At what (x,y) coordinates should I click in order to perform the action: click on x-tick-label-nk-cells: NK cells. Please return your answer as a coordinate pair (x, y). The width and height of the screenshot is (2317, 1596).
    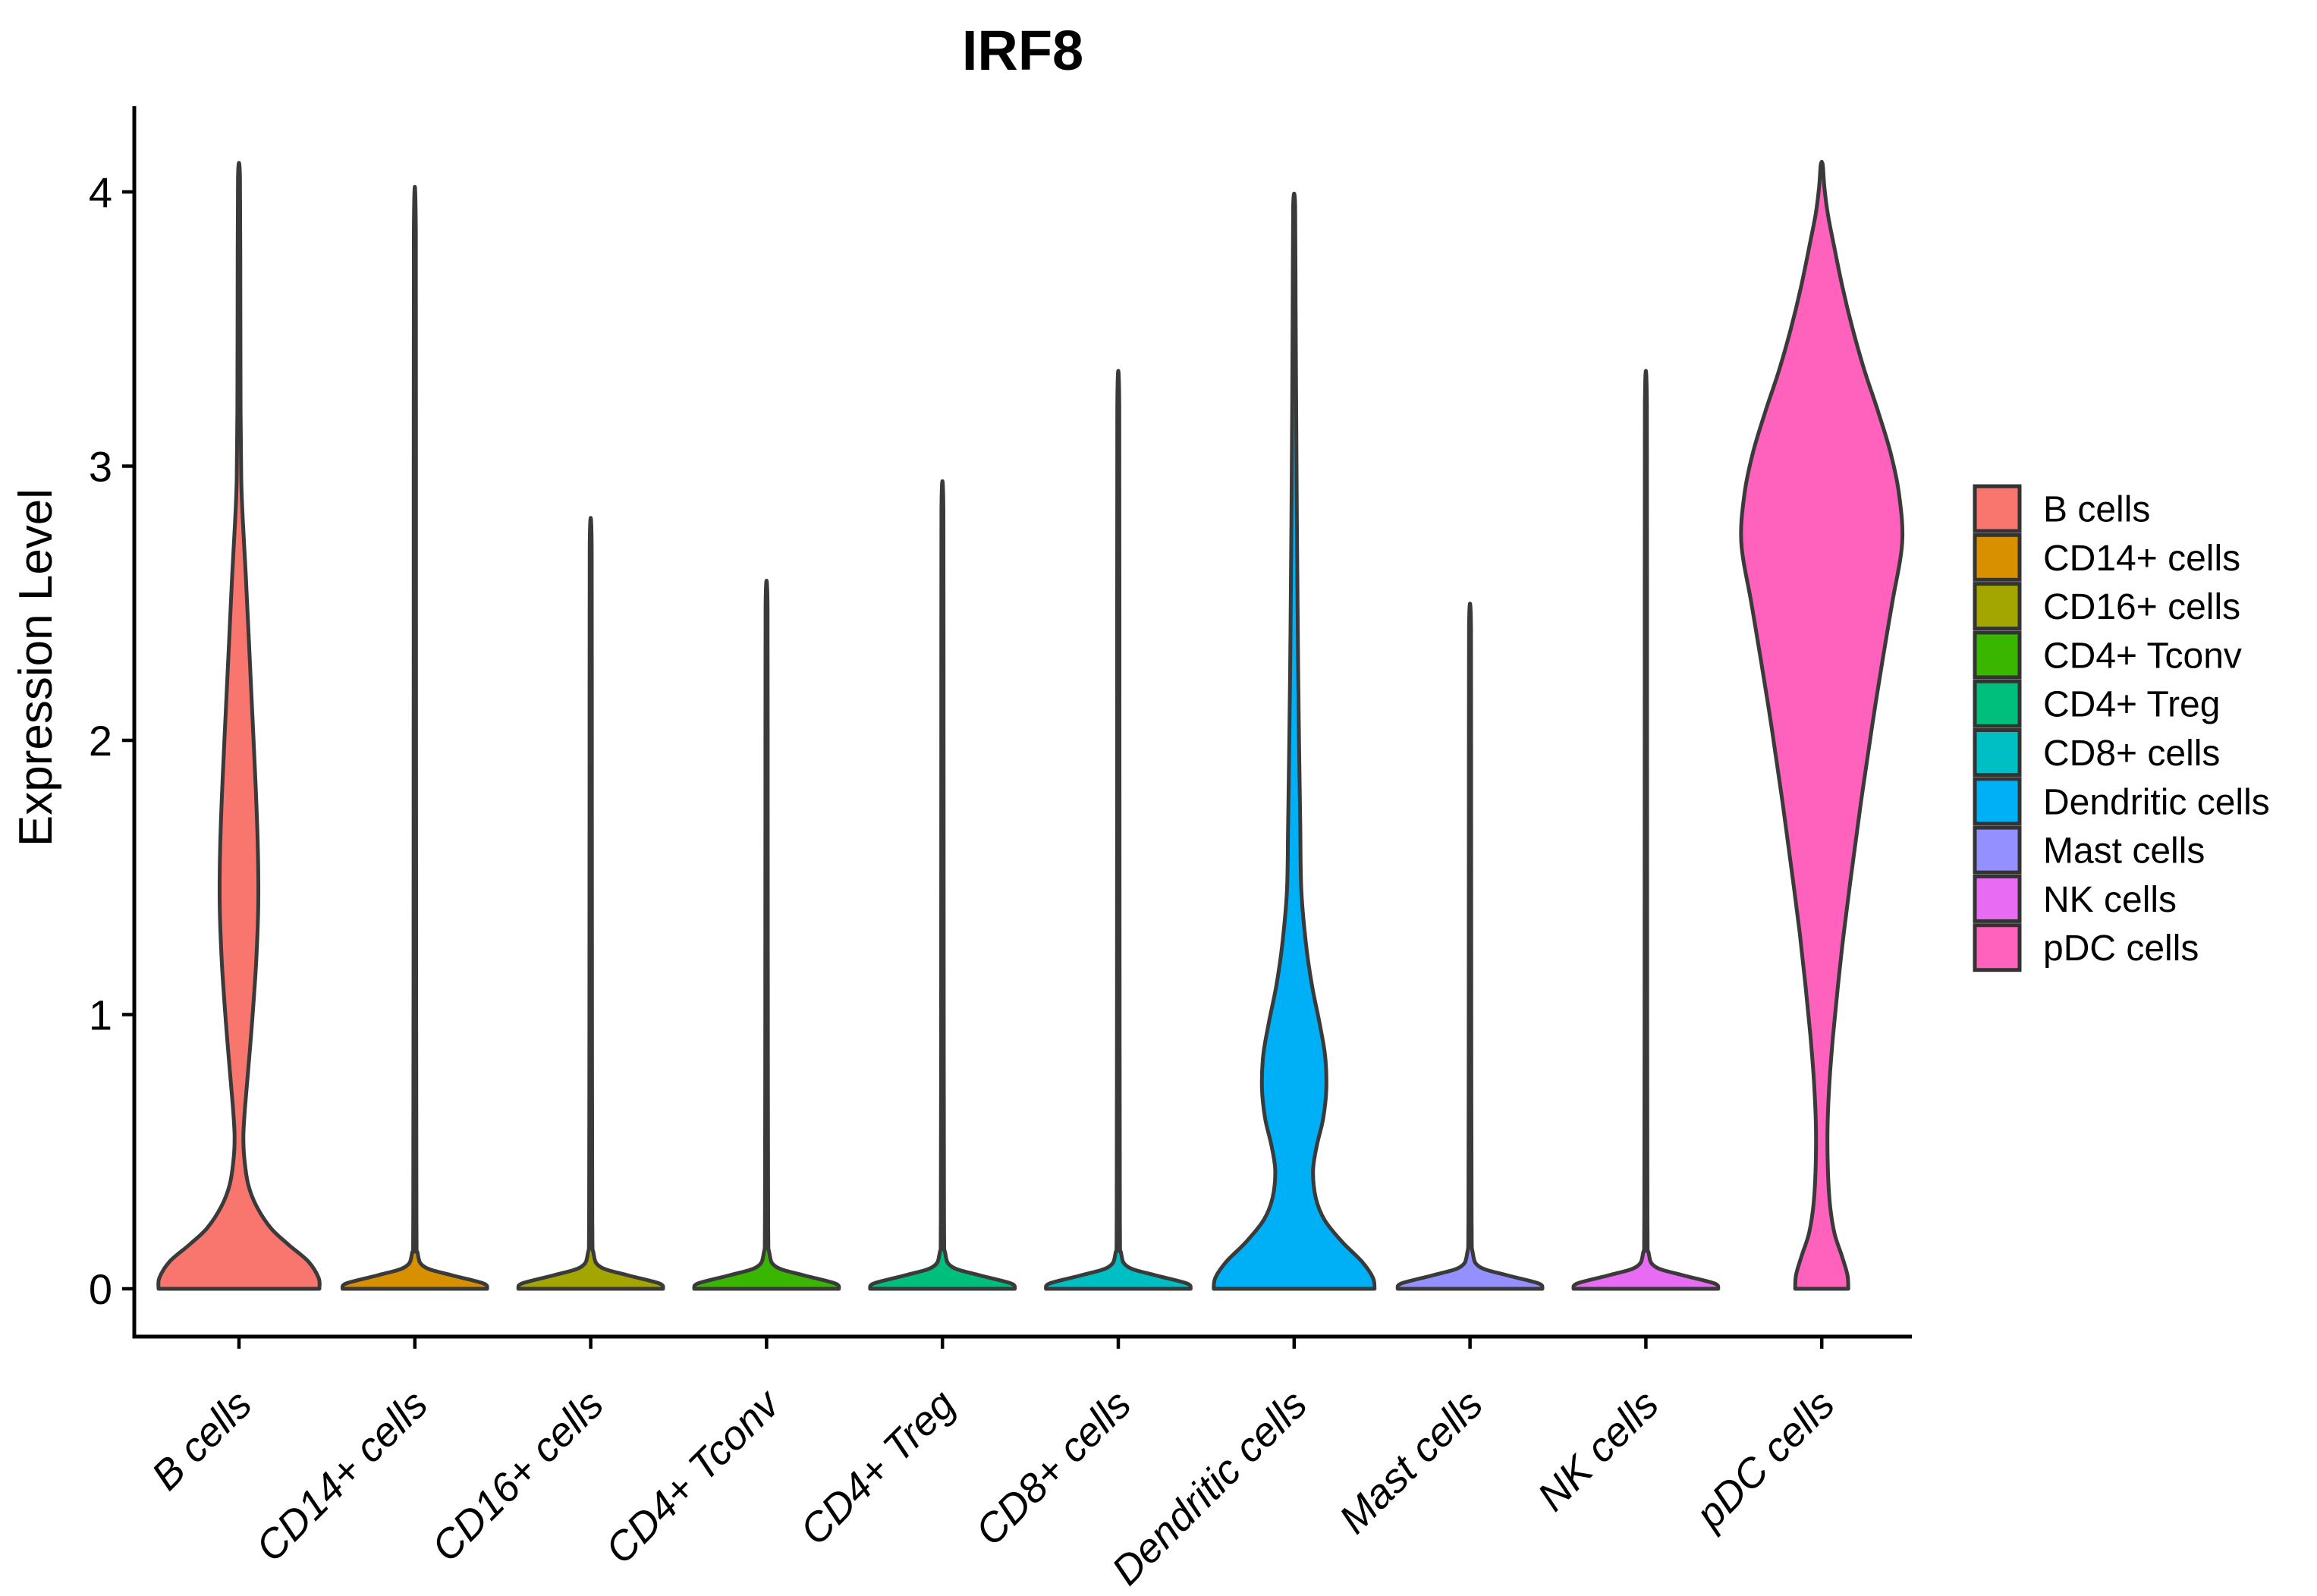
    Looking at the image, I should click on (1598, 1450).